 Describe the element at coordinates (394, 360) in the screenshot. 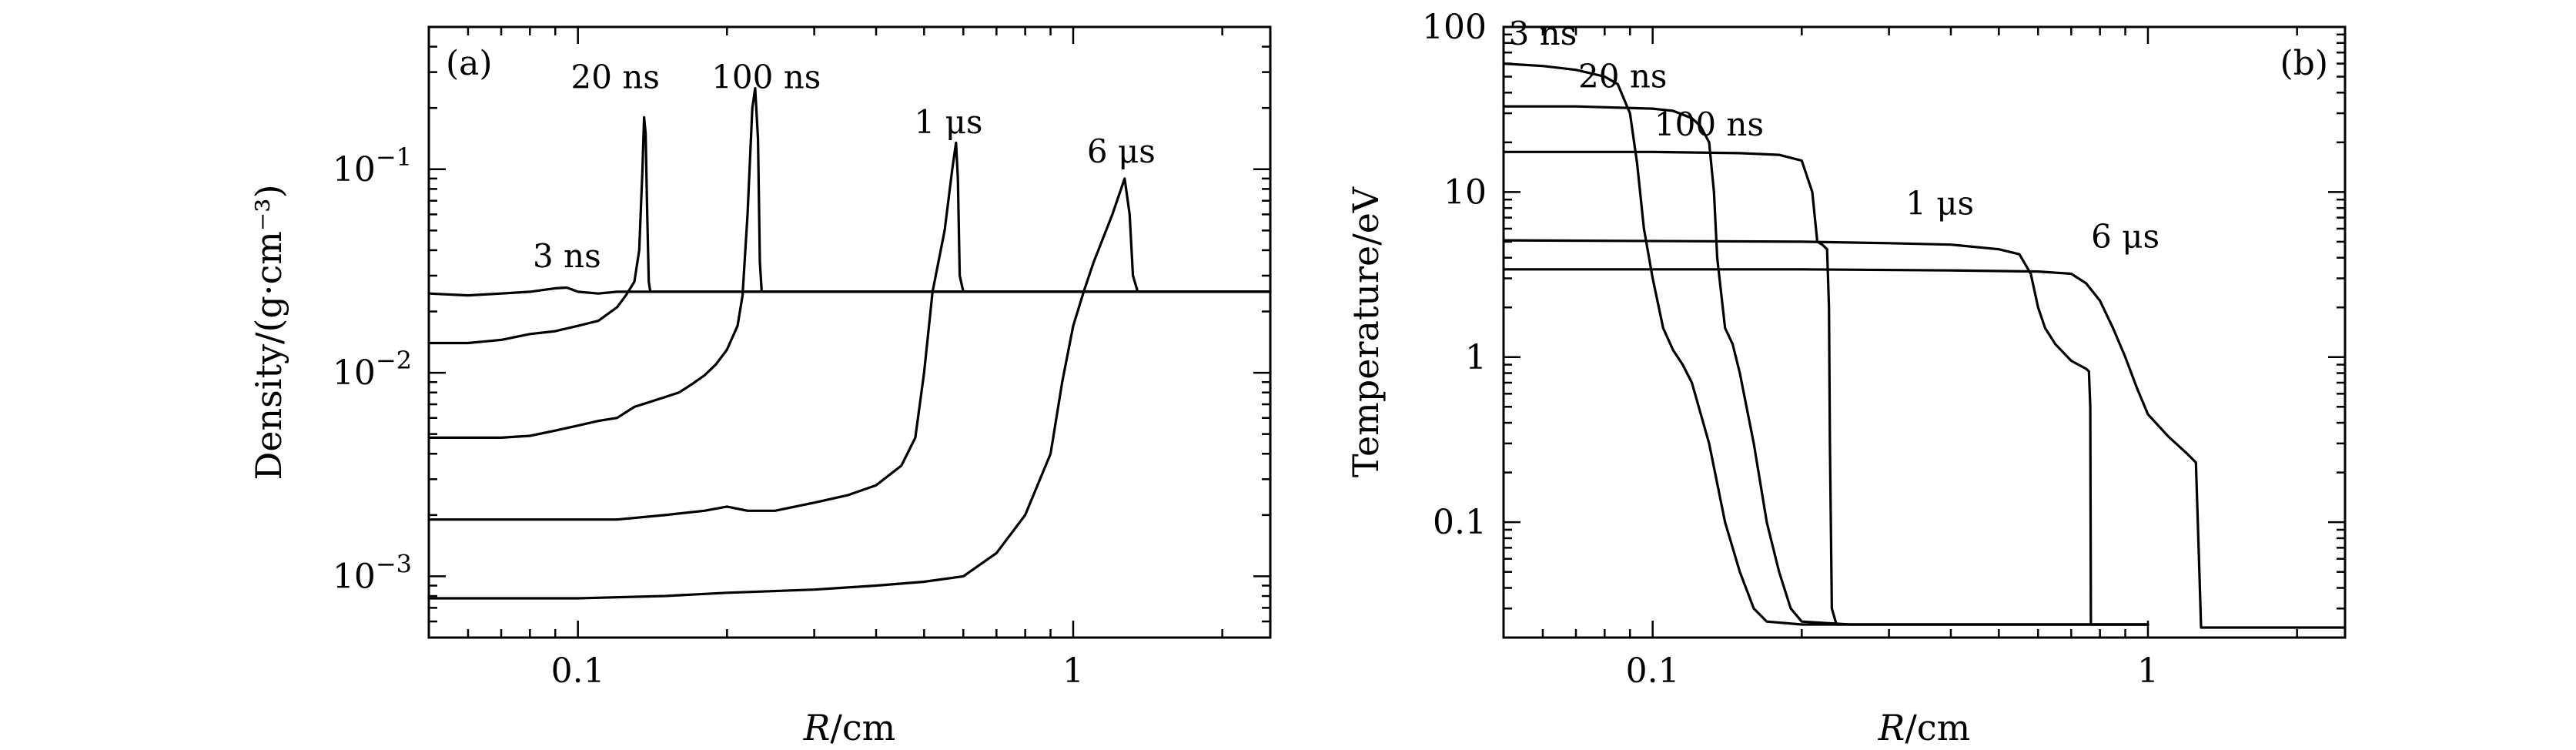

I see `y-tick-exponent: −2` at that location.